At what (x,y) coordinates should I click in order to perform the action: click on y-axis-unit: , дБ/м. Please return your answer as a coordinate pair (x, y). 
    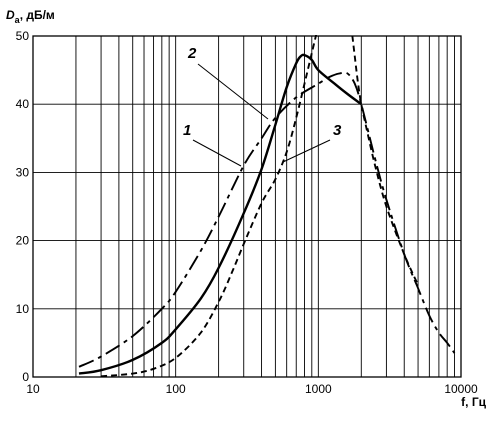
    Looking at the image, I should click on (37, 15).